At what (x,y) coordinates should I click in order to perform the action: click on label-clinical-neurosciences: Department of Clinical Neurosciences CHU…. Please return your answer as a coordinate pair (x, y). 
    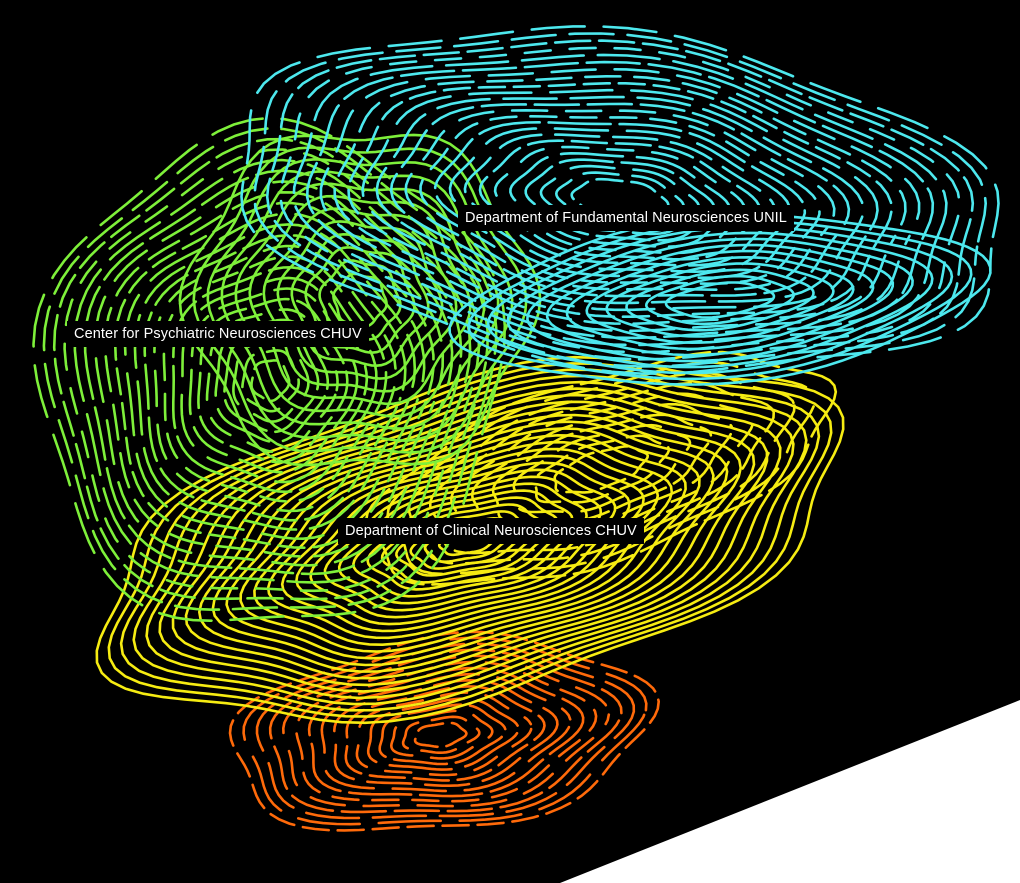
    Looking at the image, I should click on (491, 531).